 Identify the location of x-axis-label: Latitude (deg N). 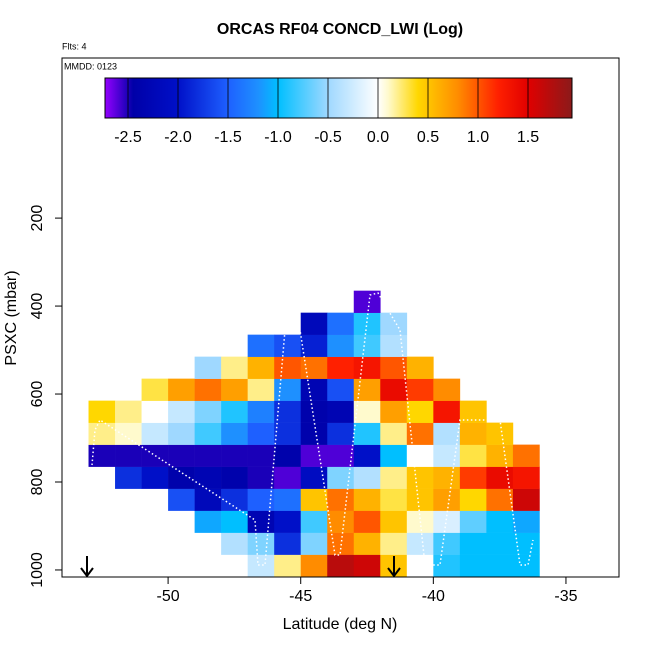
(340, 624).